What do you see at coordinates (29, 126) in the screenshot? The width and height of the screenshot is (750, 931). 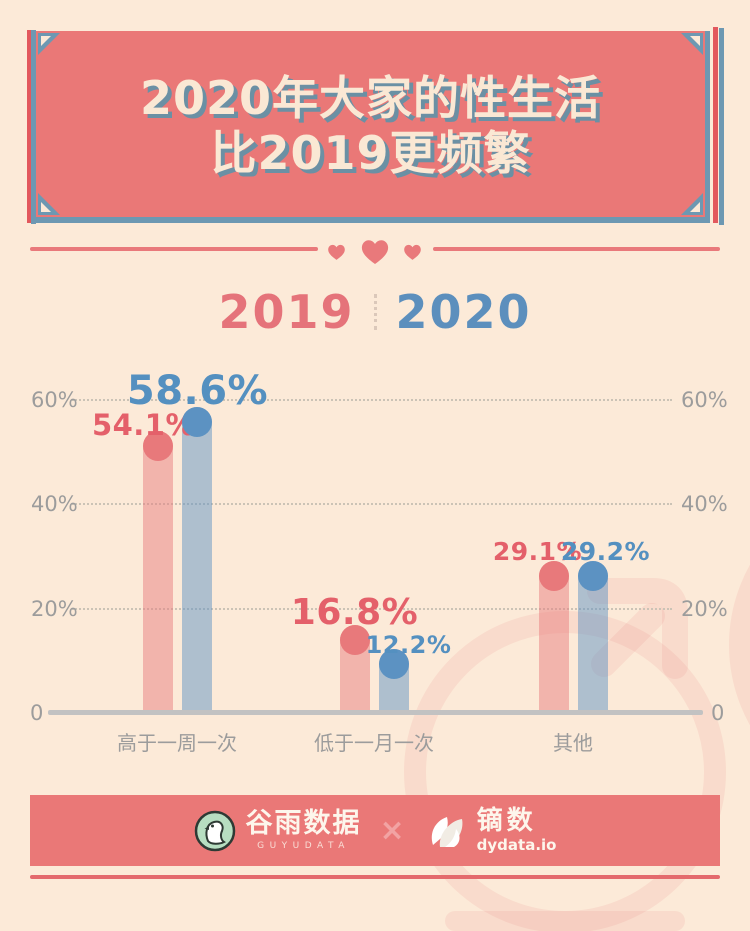 I see `frame-stripe-left-red` at bounding box center [29, 126].